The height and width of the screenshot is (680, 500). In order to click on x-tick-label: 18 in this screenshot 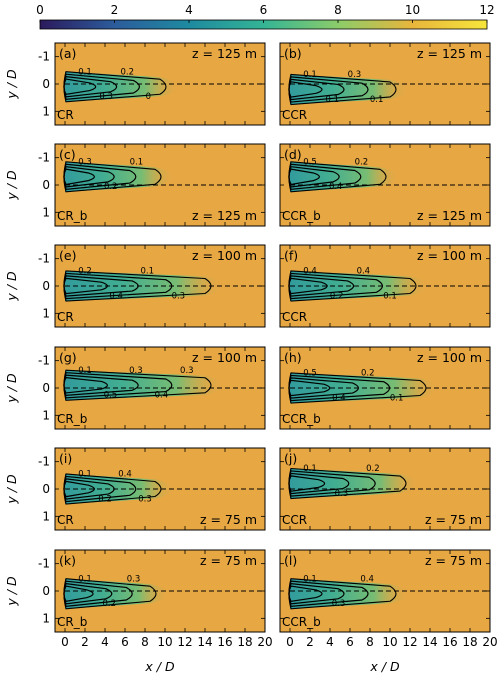, I will do `click(469, 642)`.